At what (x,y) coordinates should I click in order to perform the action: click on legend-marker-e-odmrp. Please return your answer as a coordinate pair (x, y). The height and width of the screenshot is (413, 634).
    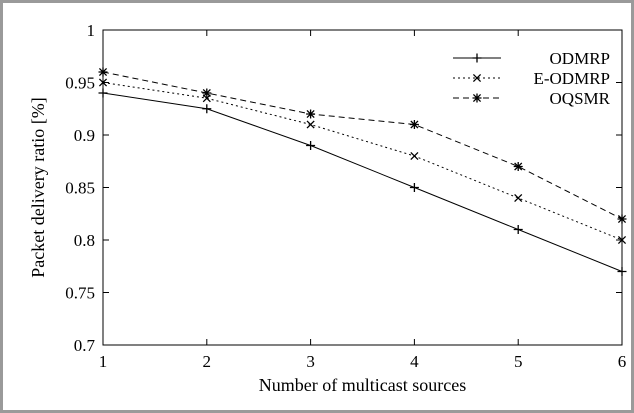
    Looking at the image, I should click on (477, 78).